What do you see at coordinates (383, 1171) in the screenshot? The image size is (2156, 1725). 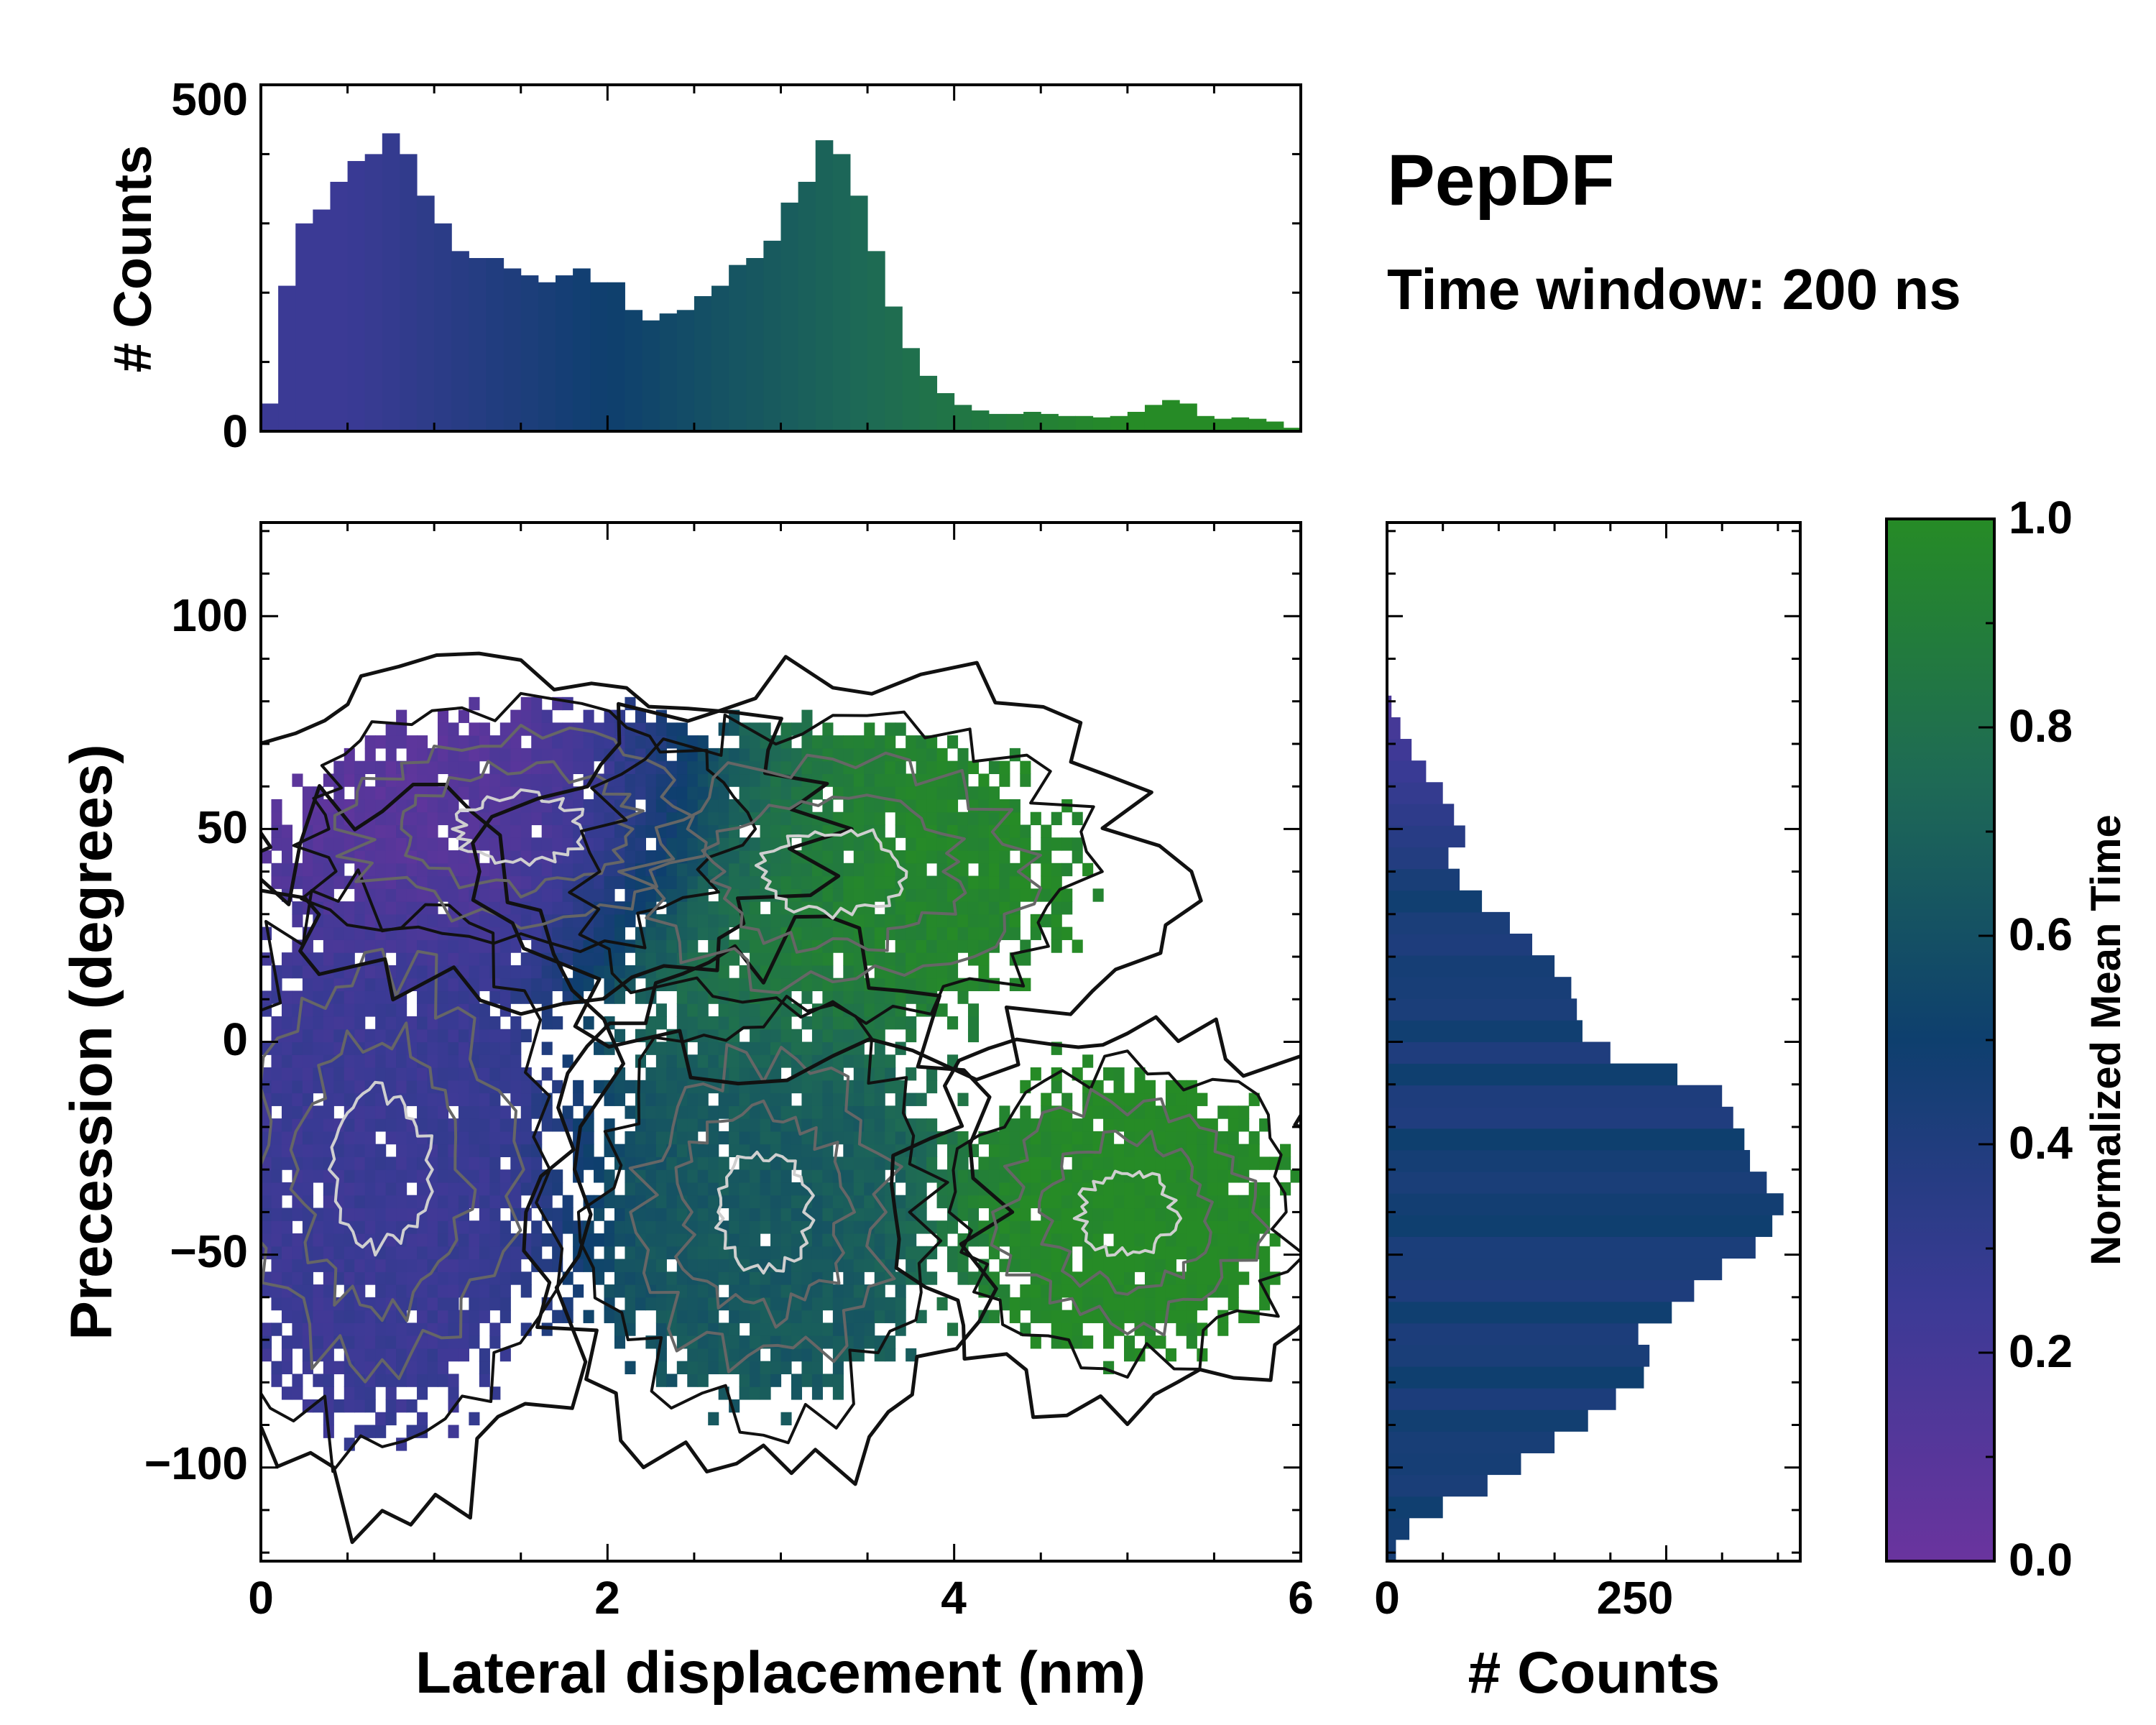 I see `density-contour` at bounding box center [383, 1171].